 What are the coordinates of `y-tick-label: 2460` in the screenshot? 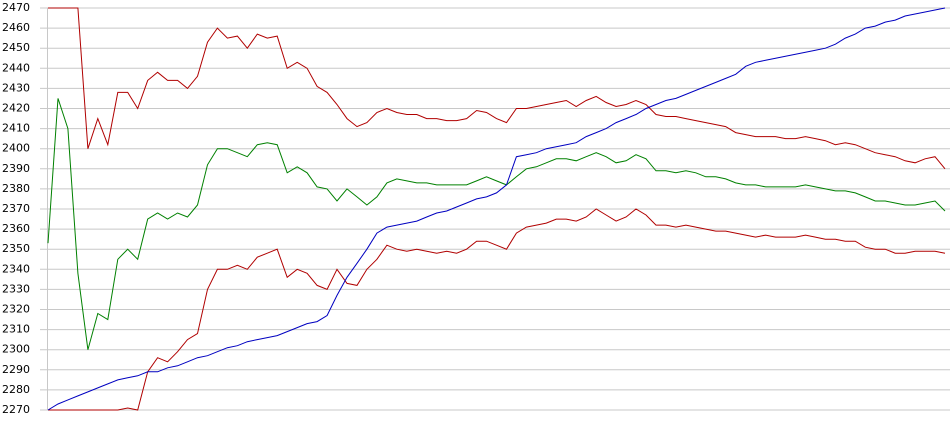 It's located at (16, 27).